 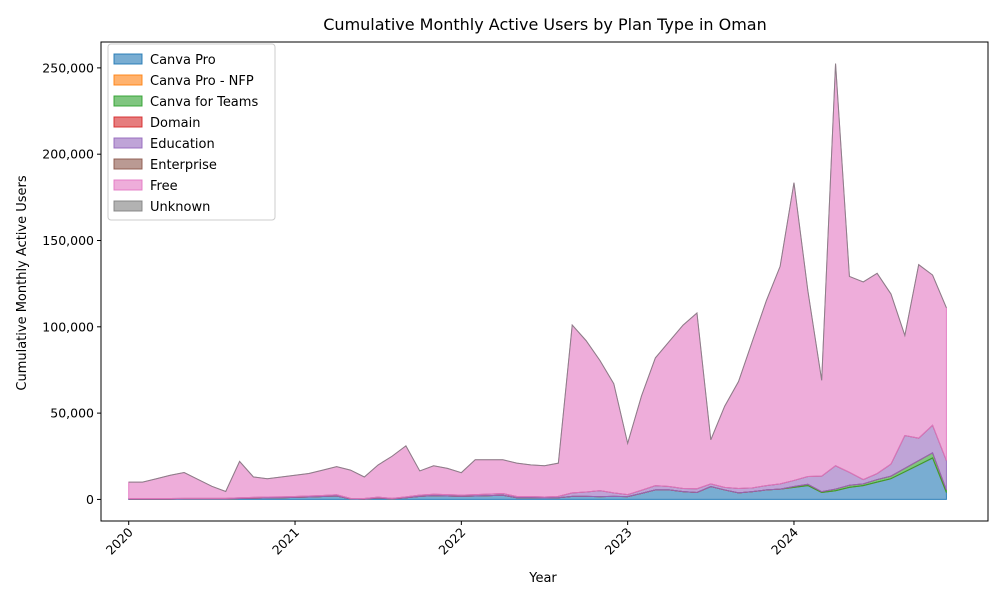 What do you see at coordinates (183, 165) in the screenshot?
I see `legend-label-enterprise: Enterprise` at bounding box center [183, 165].